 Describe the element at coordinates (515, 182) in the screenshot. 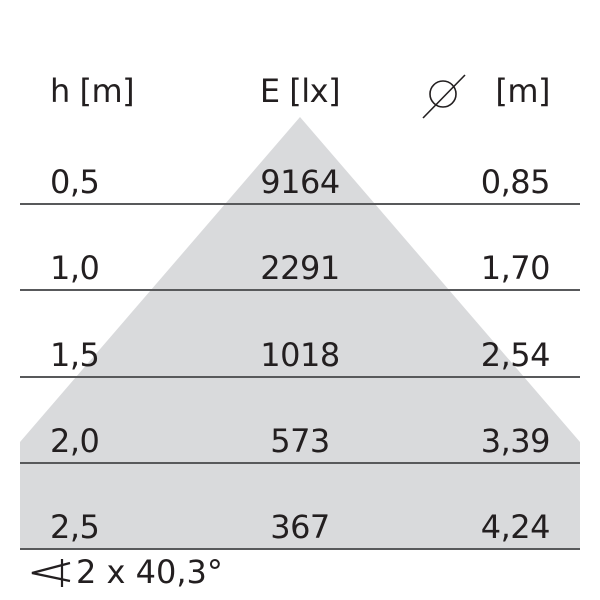

I see `row-1-diameter: 0,85` at that location.